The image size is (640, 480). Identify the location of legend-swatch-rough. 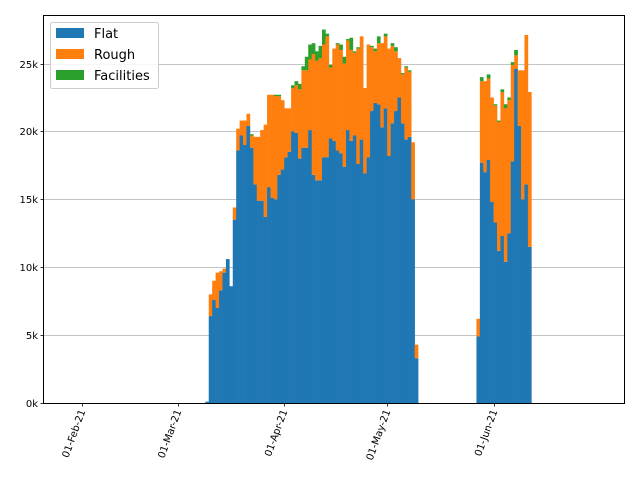
(70, 54).